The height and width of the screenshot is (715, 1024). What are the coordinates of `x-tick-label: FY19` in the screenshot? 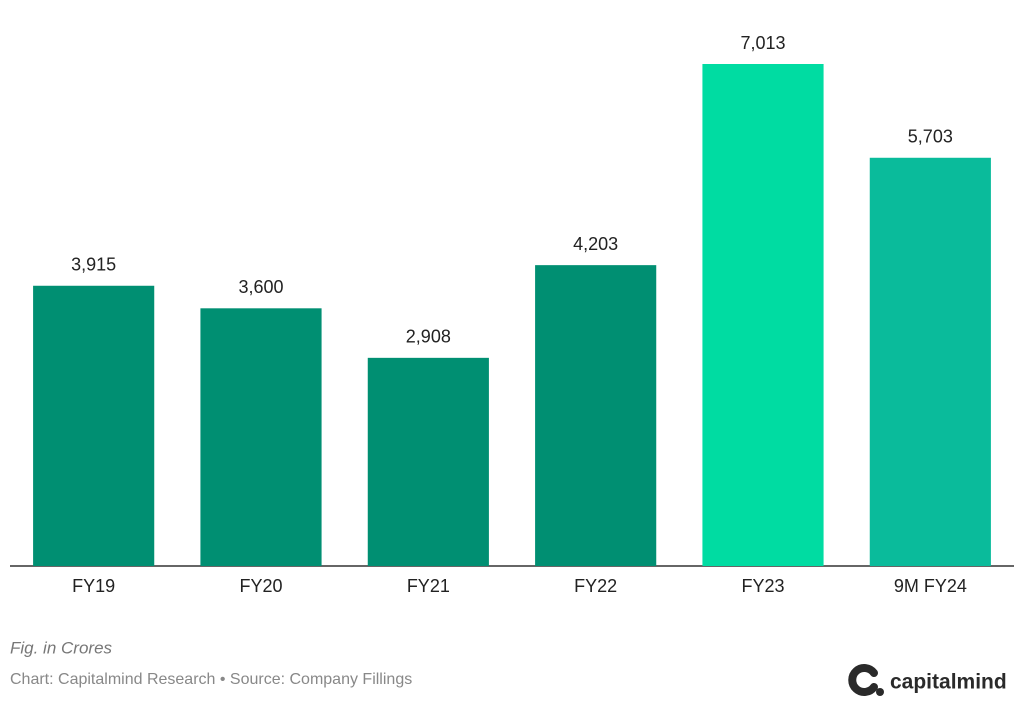 It's located at (93, 586).